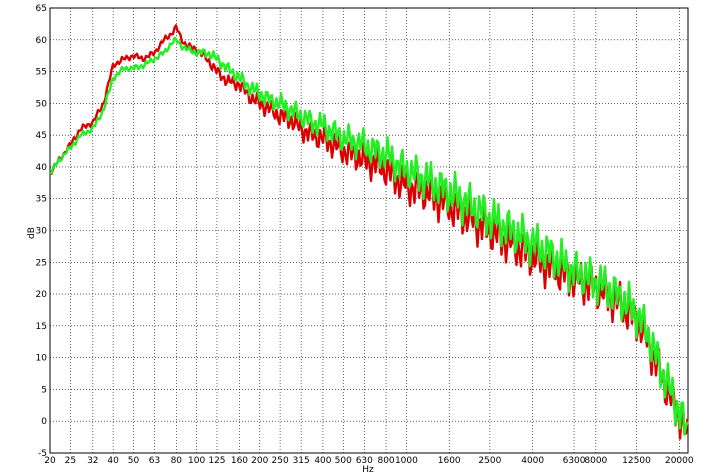 The width and height of the screenshot is (708, 475). Describe the element at coordinates (44, 390) in the screenshot. I see `y-tick-label: 5` at that location.